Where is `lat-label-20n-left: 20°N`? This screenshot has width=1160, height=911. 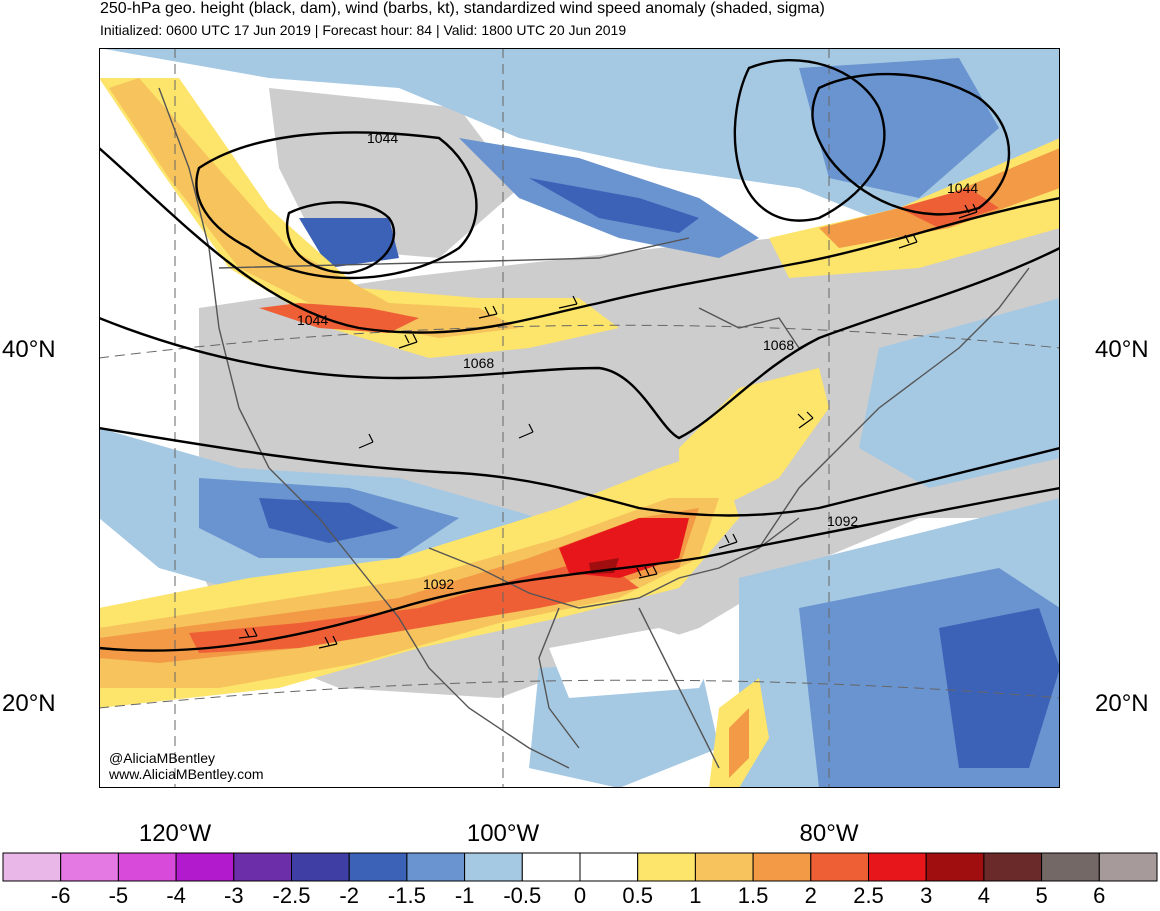
lat-label-20n-left: 20°N is located at coordinates (29, 703).